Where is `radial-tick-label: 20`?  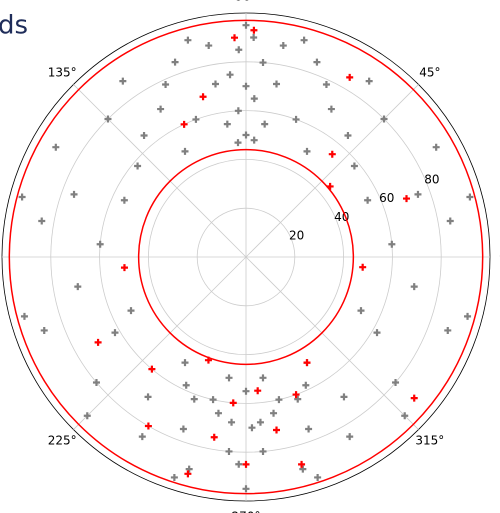
radial-tick-label: 20 is located at coordinates (296, 236).